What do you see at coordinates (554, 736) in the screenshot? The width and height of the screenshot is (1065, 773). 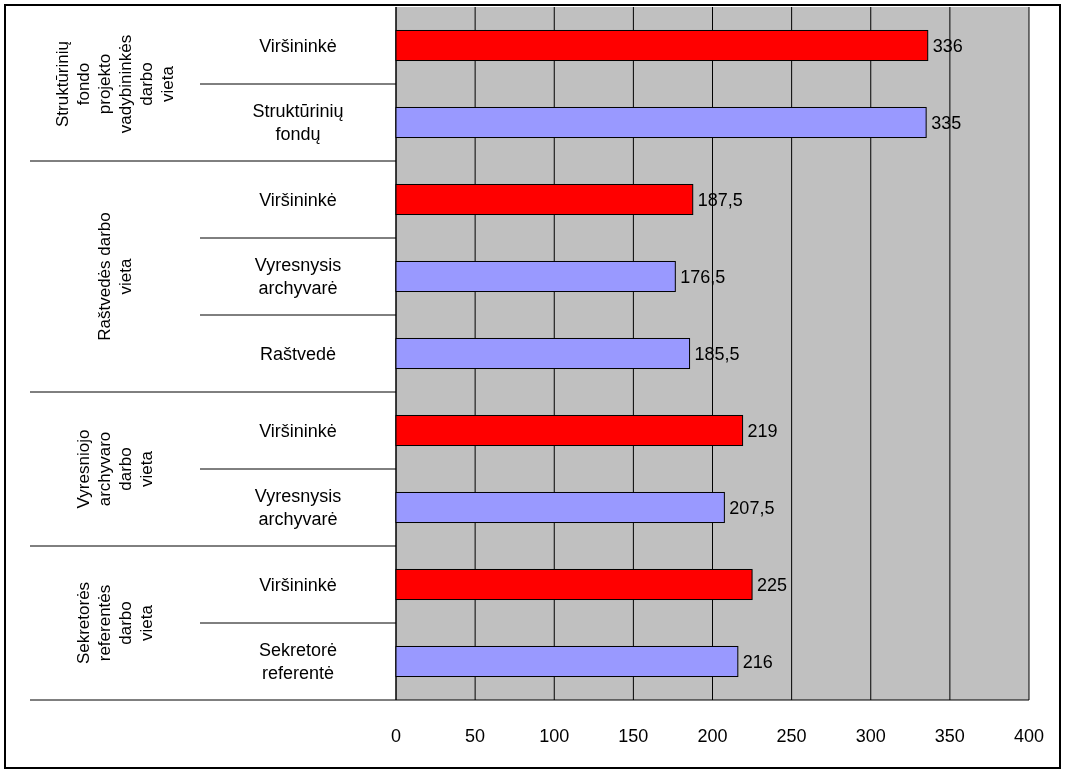 I see `x-tick-label: 100` at bounding box center [554, 736].